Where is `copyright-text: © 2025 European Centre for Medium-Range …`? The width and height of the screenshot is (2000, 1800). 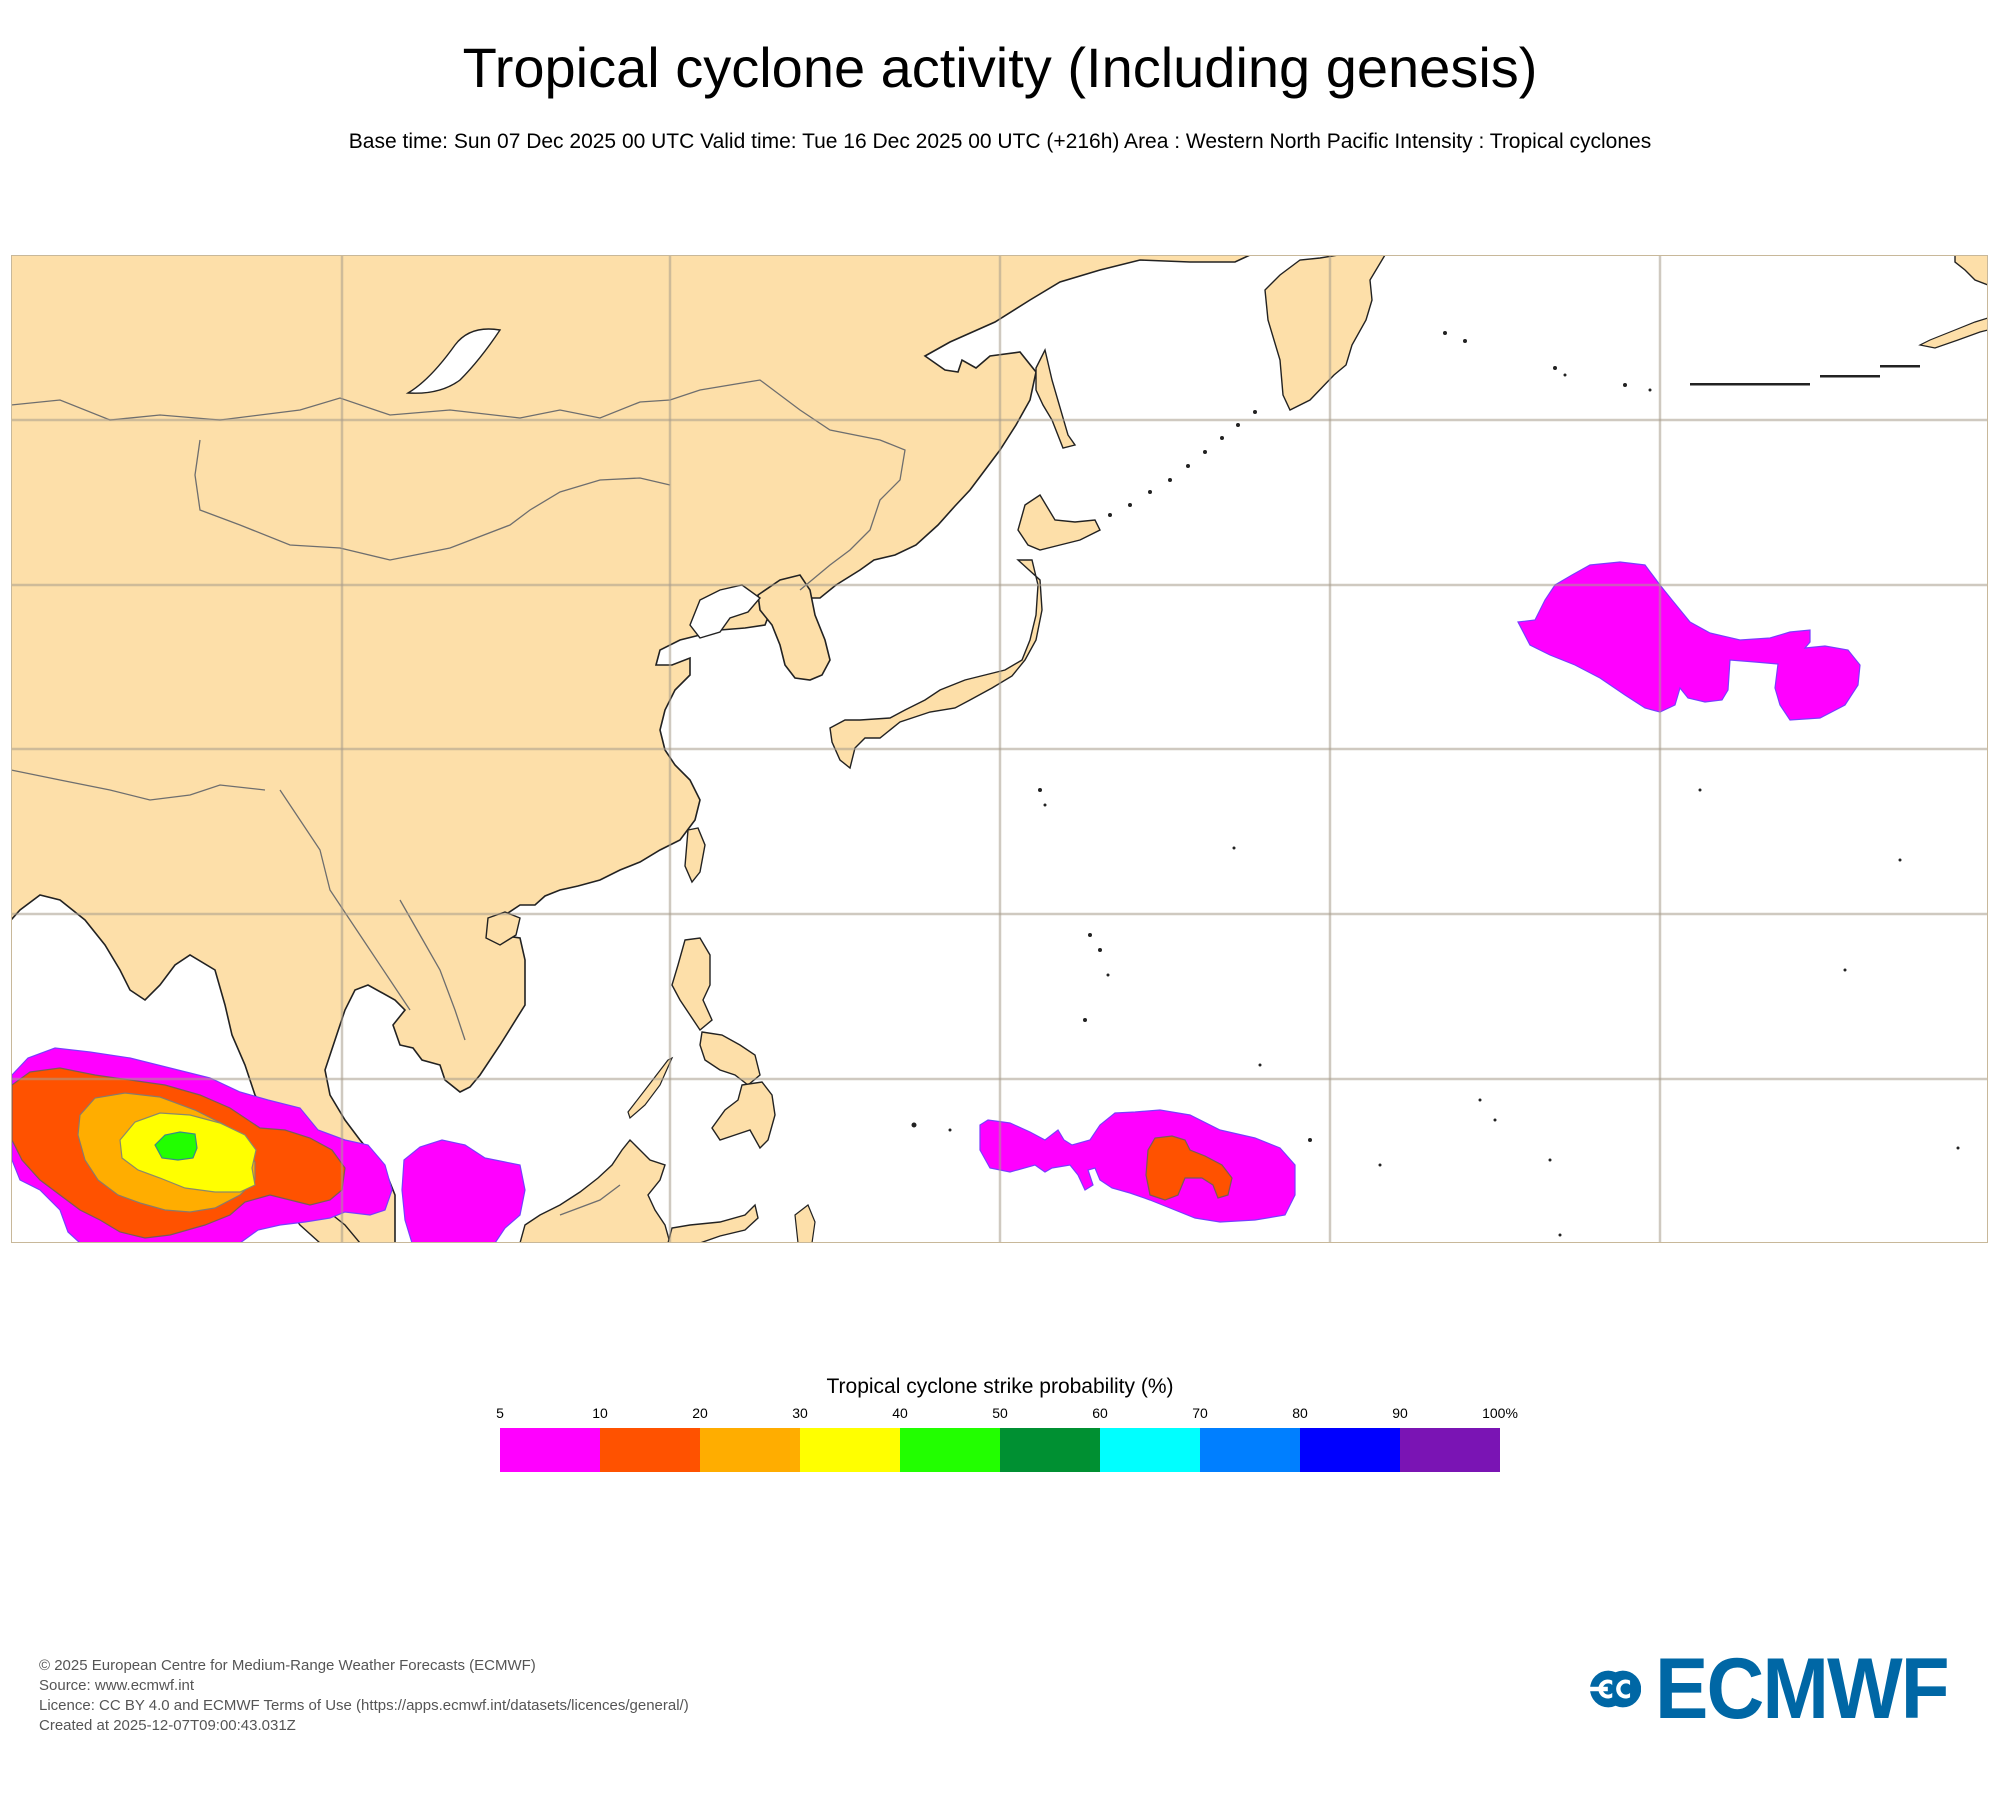
copyright-text: © 2025 European Centre for Medium-Range … is located at coordinates (287, 1665).